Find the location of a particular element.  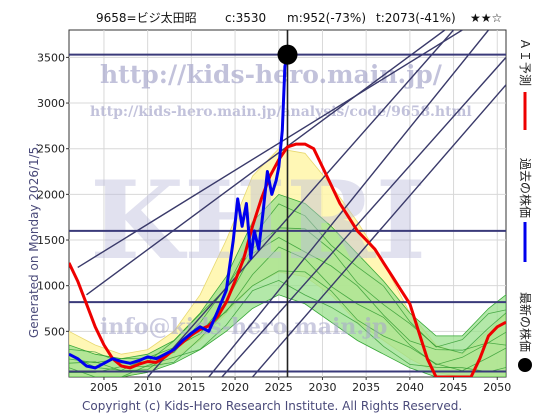

x-tick-label: 2045 is located at coordinates (454, 387).